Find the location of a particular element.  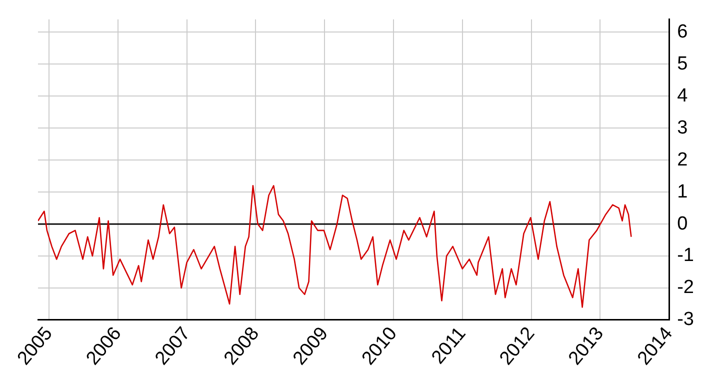

y-tick-label: 0 is located at coordinates (682, 223).